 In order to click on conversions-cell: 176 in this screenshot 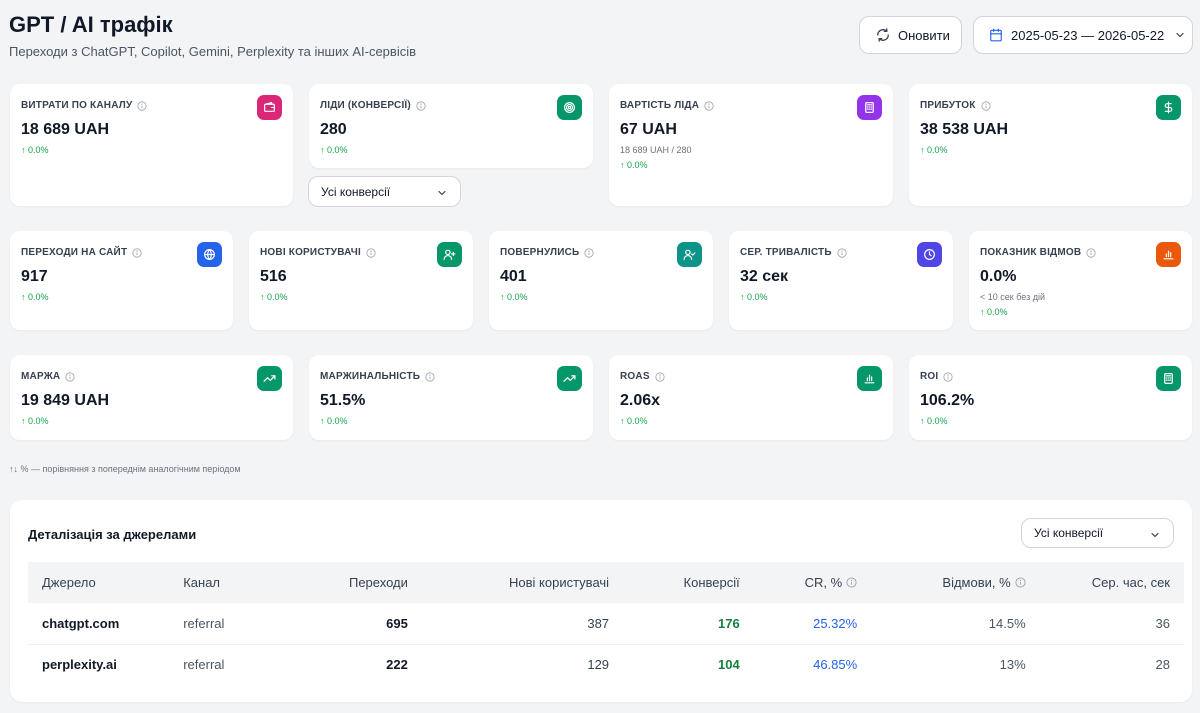, I will do `click(729, 623)`.